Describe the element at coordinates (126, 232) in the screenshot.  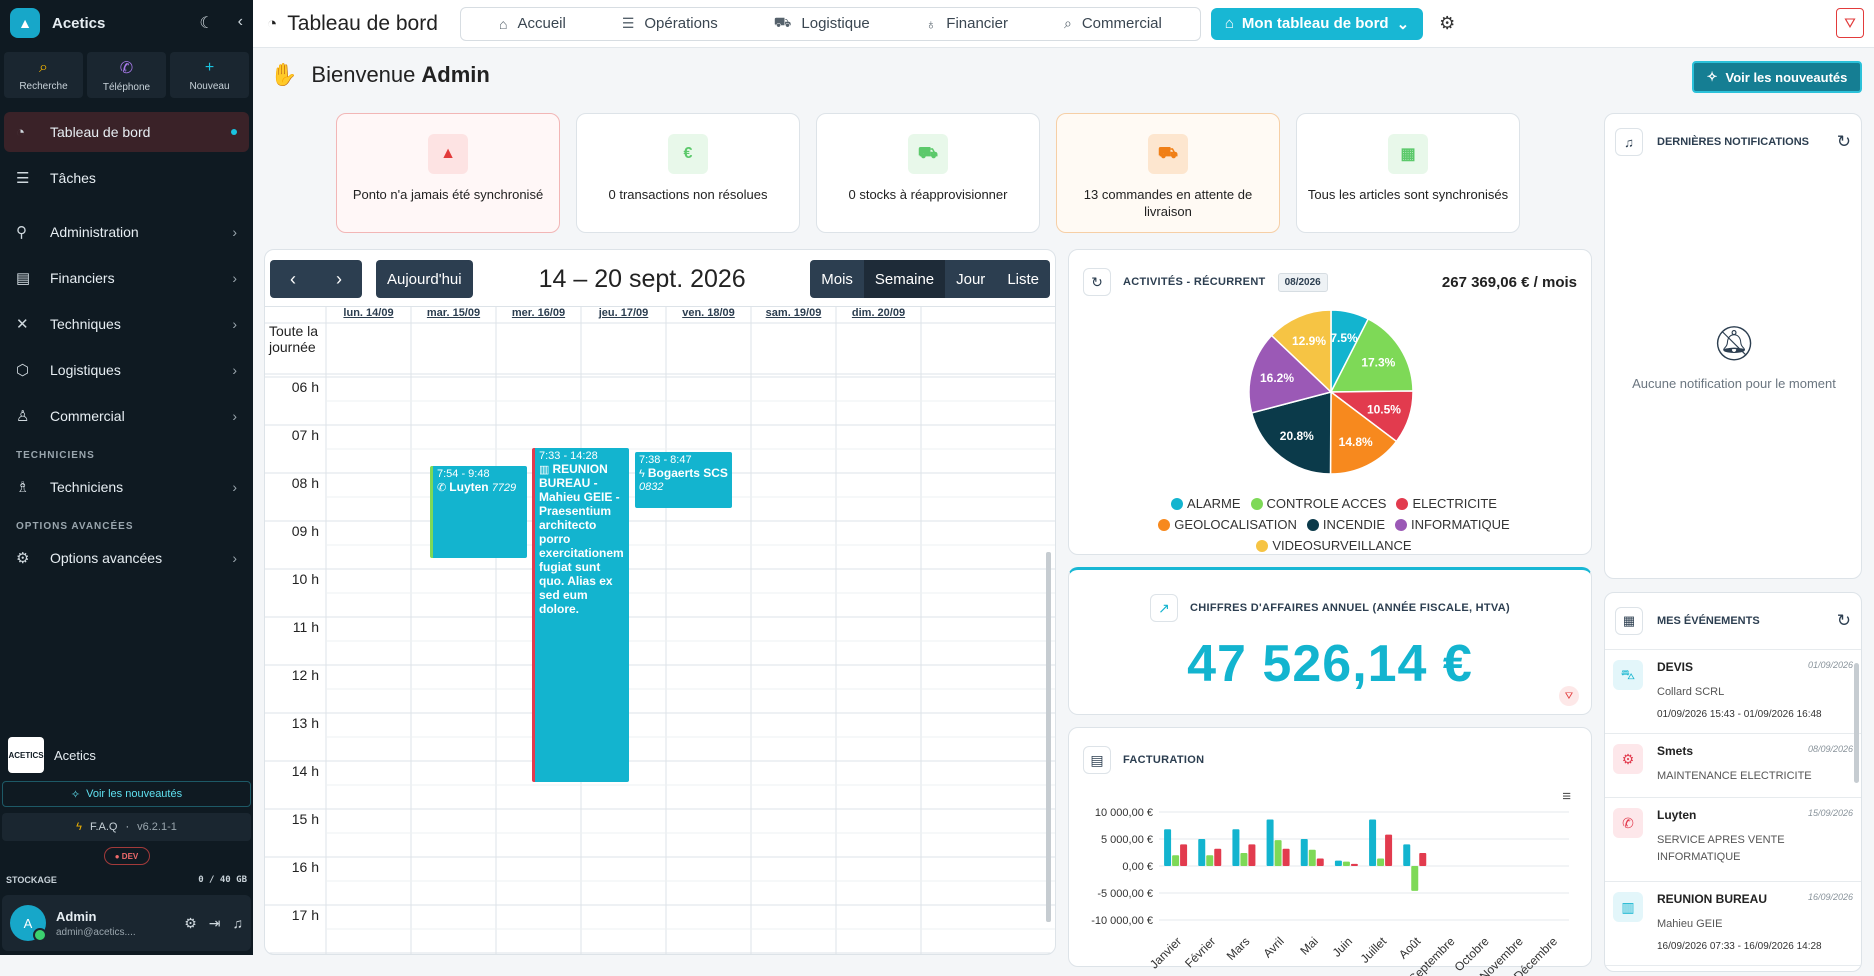
I see `sidebar-item-administration: ⚲ Administration ›` at that location.